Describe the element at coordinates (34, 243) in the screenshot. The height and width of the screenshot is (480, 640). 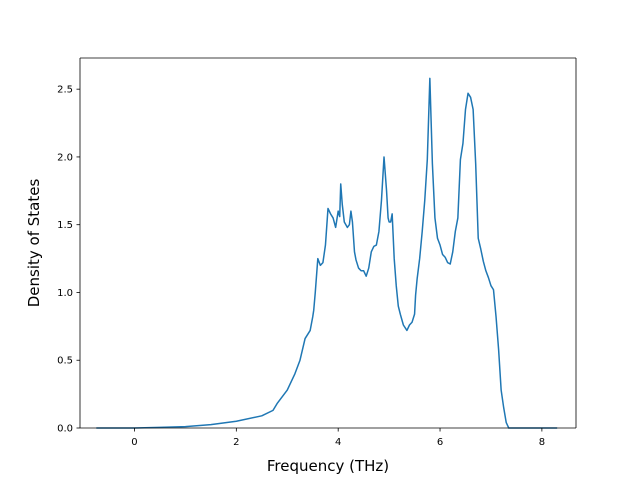
I see `y-axis-label: Density of States` at that location.